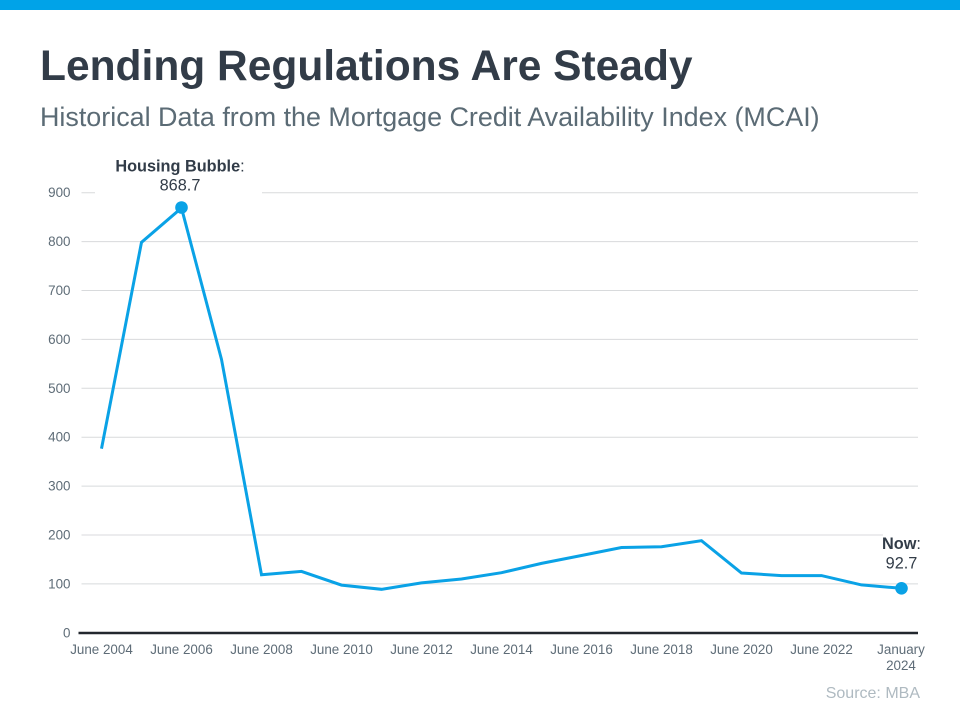 This screenshot has height=720, width=960. I want to click on svg-text: June 2020, so click(741, 649).